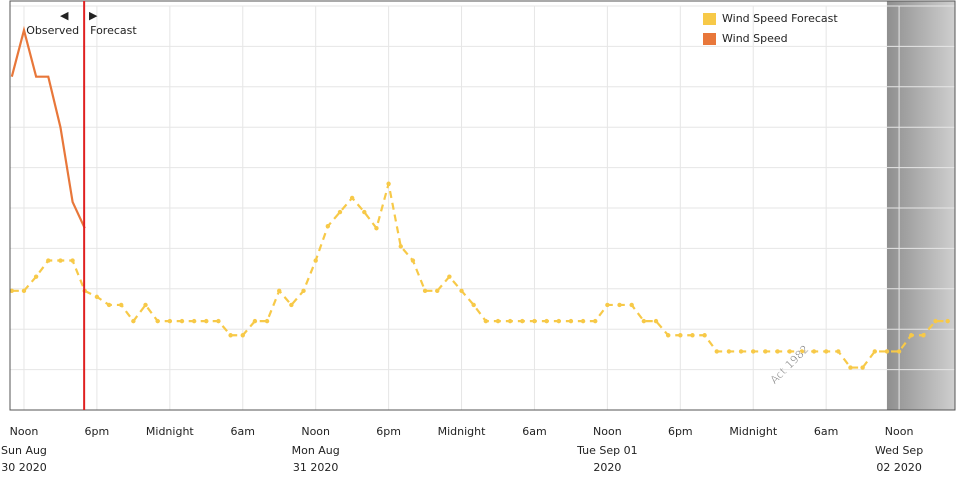 This screenshot has width=957, height=477. I want to click on shaded-region, so click(920, 205).